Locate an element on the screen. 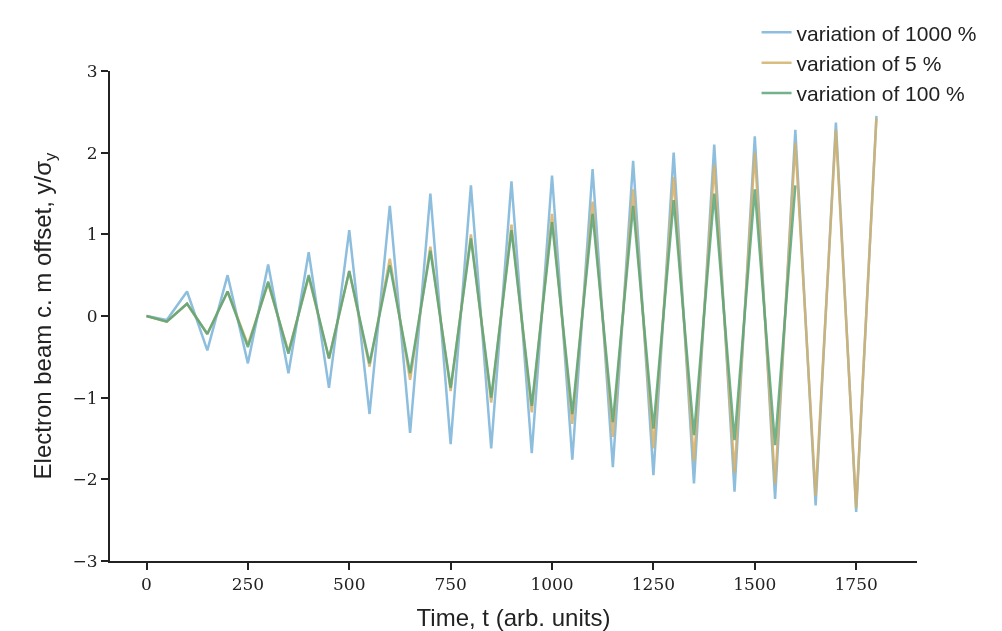 The width and height of the screenshot is (1002, 631). x-tick-label: 250 is located at coordinates (248, 584).